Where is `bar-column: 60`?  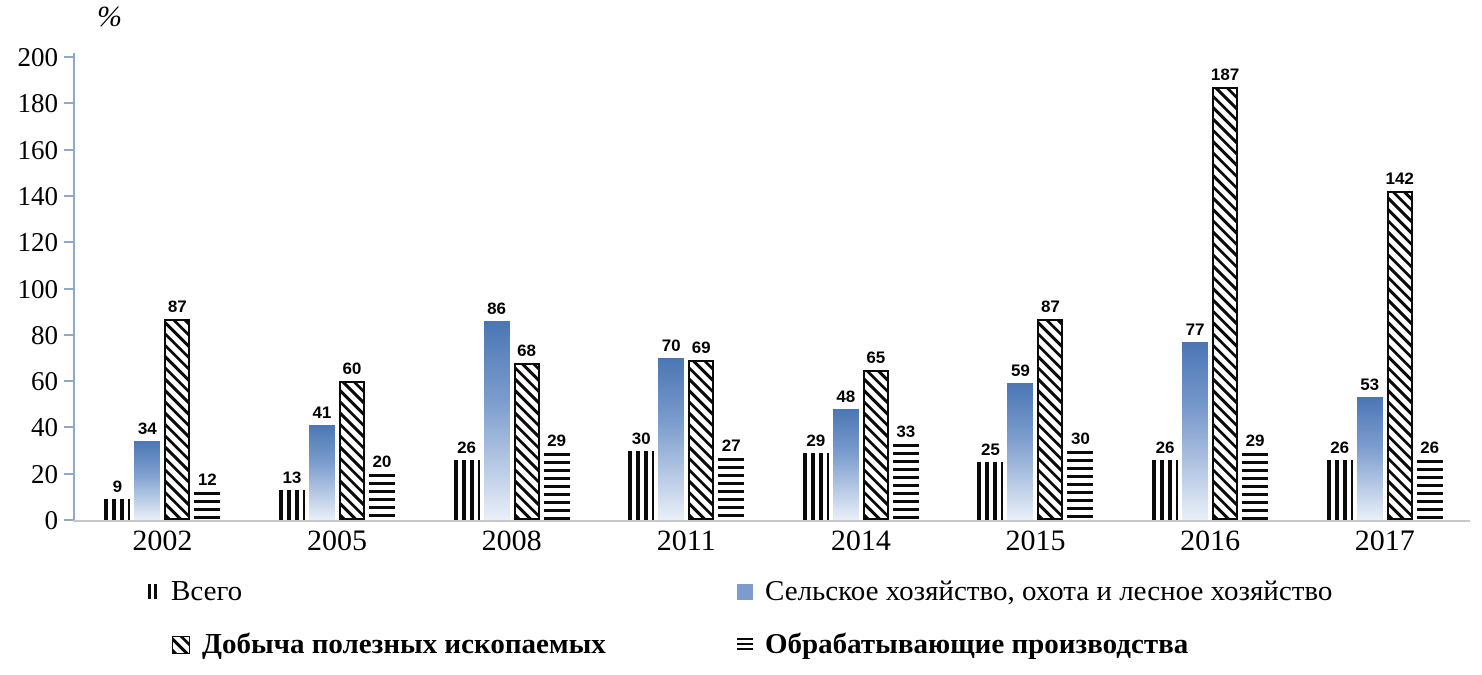
bar-column: 60 is located at coordinates (351, 288).